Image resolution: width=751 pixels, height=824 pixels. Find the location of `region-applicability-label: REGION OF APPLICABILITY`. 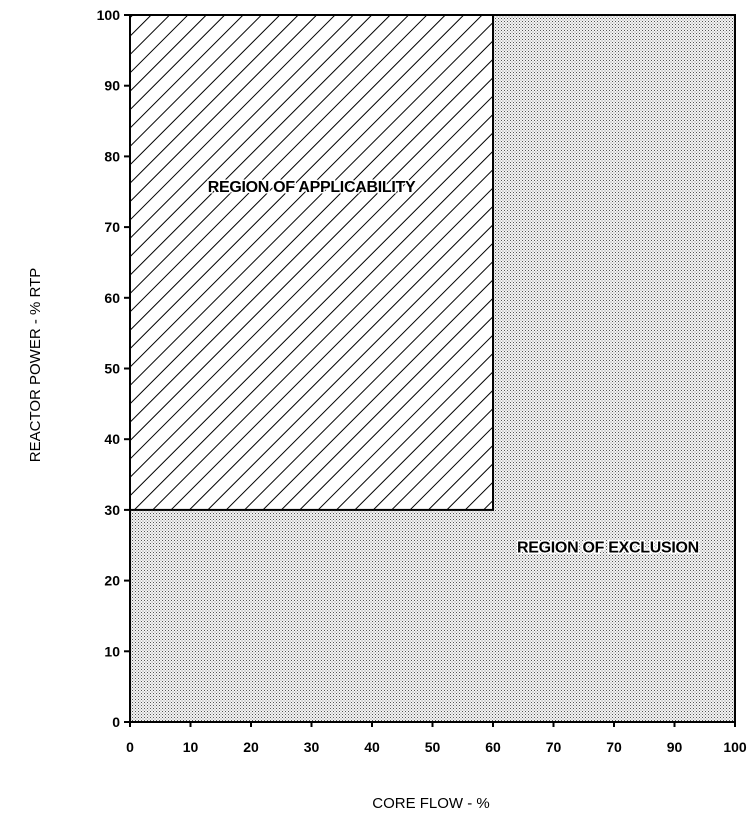

region-applicability-label: REGION OF APPLICABILITY is located at coordinates (312, 187).